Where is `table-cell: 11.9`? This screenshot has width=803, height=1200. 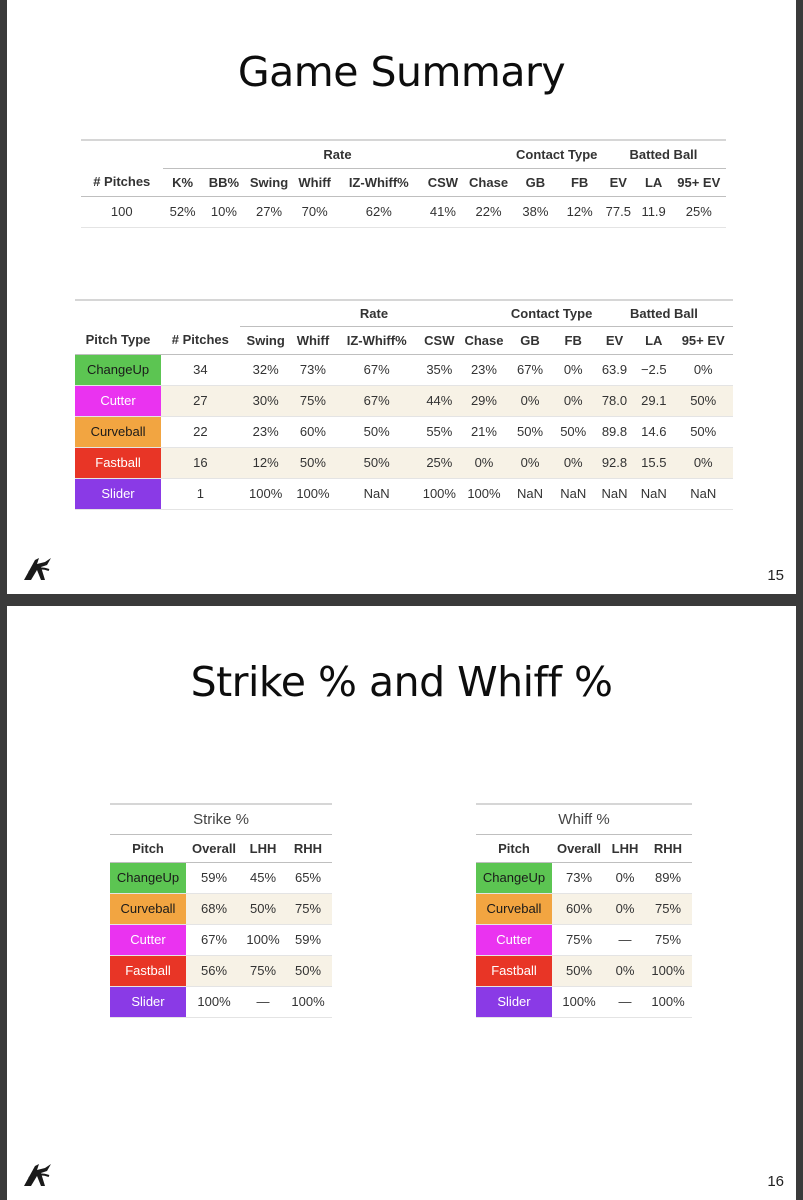 table-cell: 11.9 is located at coordinates (653, 212).